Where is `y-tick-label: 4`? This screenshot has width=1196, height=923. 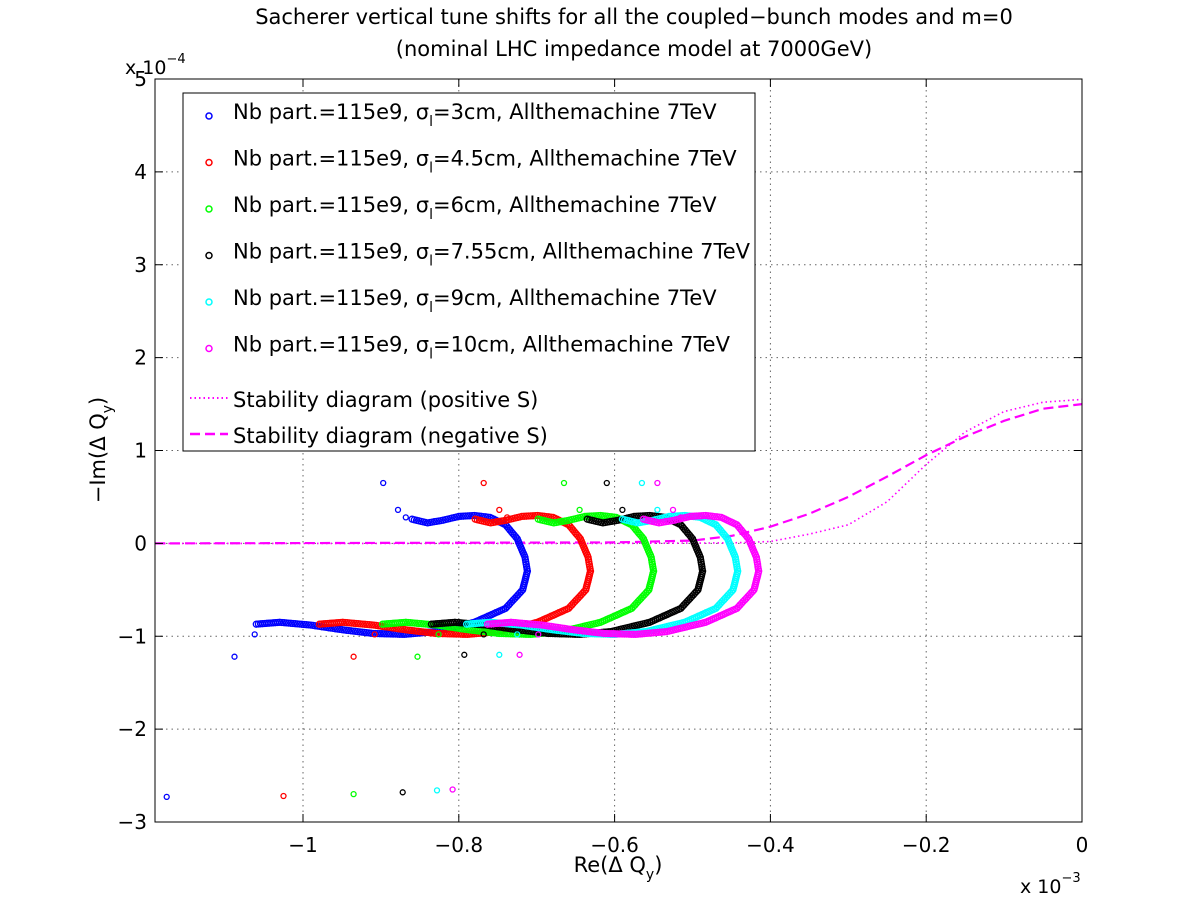 y-tick-label: 4 is located at coordinates (140, 172).